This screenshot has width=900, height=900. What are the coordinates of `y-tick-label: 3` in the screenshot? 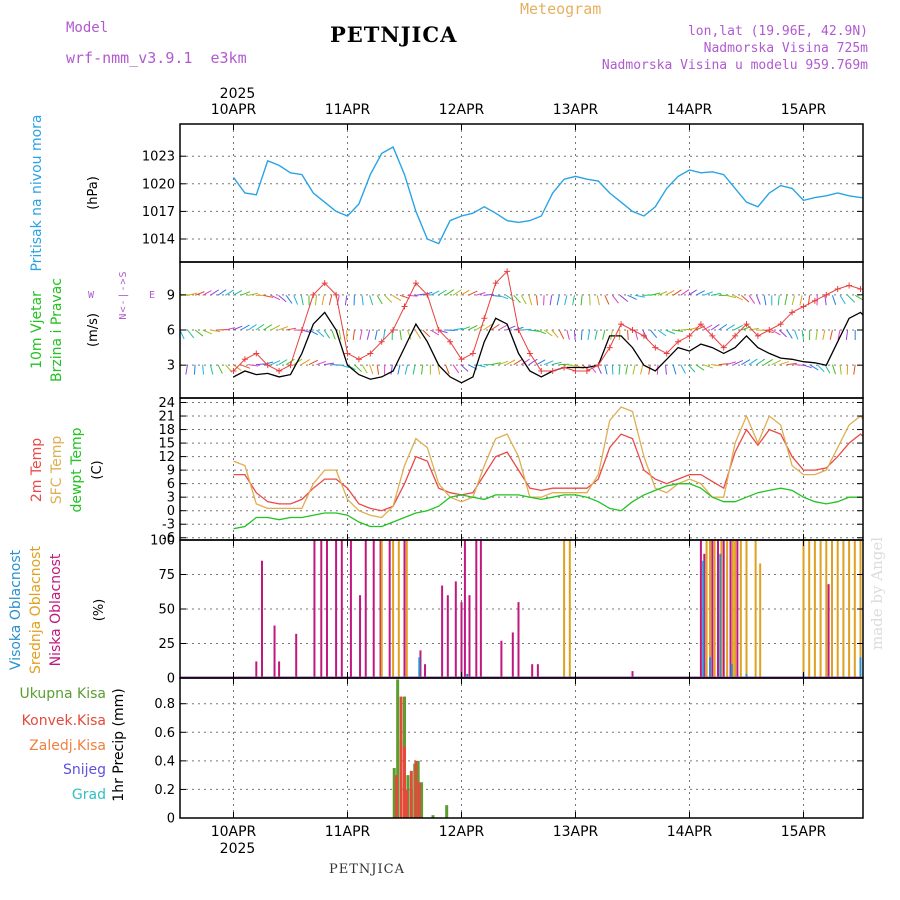 It's located at (171, 366).